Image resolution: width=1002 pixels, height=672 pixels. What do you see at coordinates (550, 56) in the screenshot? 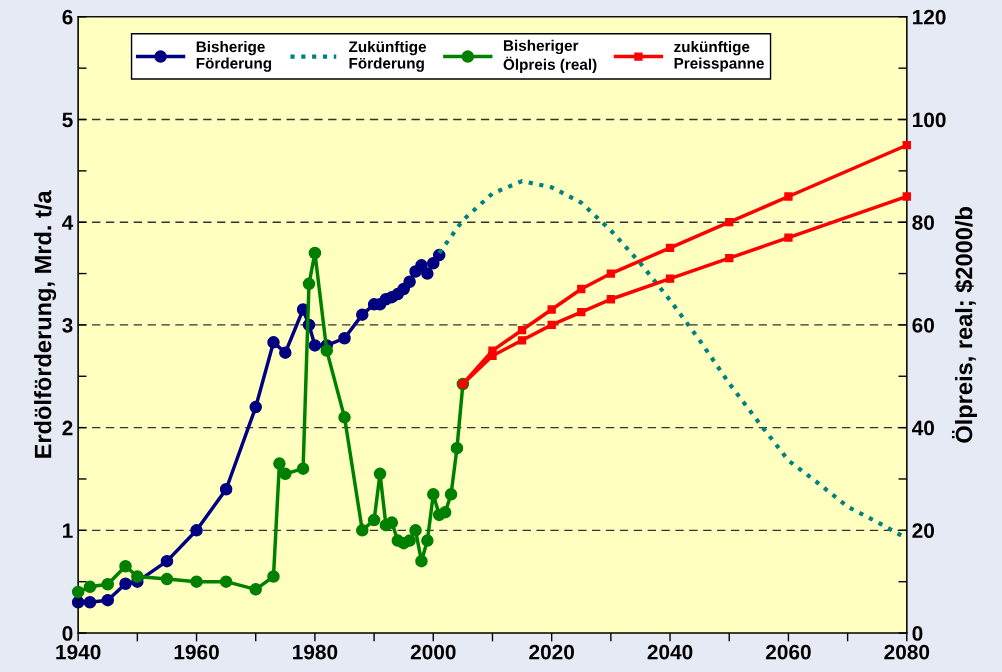
I see `legend-label: Bisheriger Ölpreis (real)` at bounding box center [550, 56].